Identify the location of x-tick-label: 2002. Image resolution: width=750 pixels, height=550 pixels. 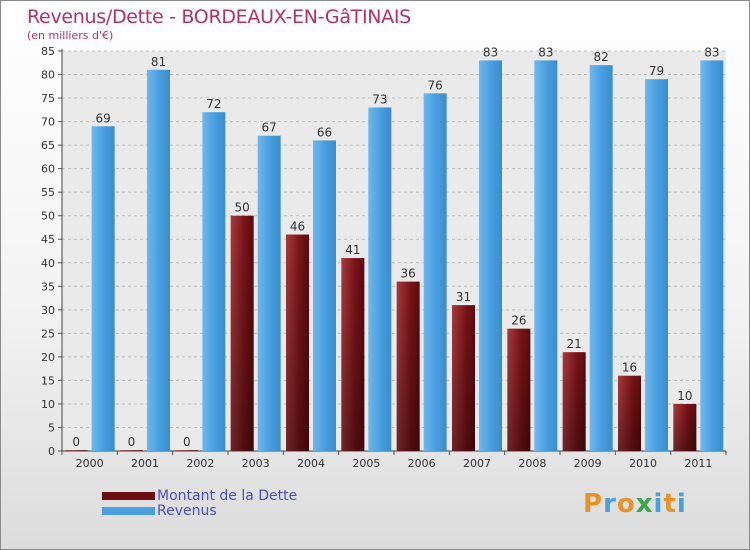
(200, 463).